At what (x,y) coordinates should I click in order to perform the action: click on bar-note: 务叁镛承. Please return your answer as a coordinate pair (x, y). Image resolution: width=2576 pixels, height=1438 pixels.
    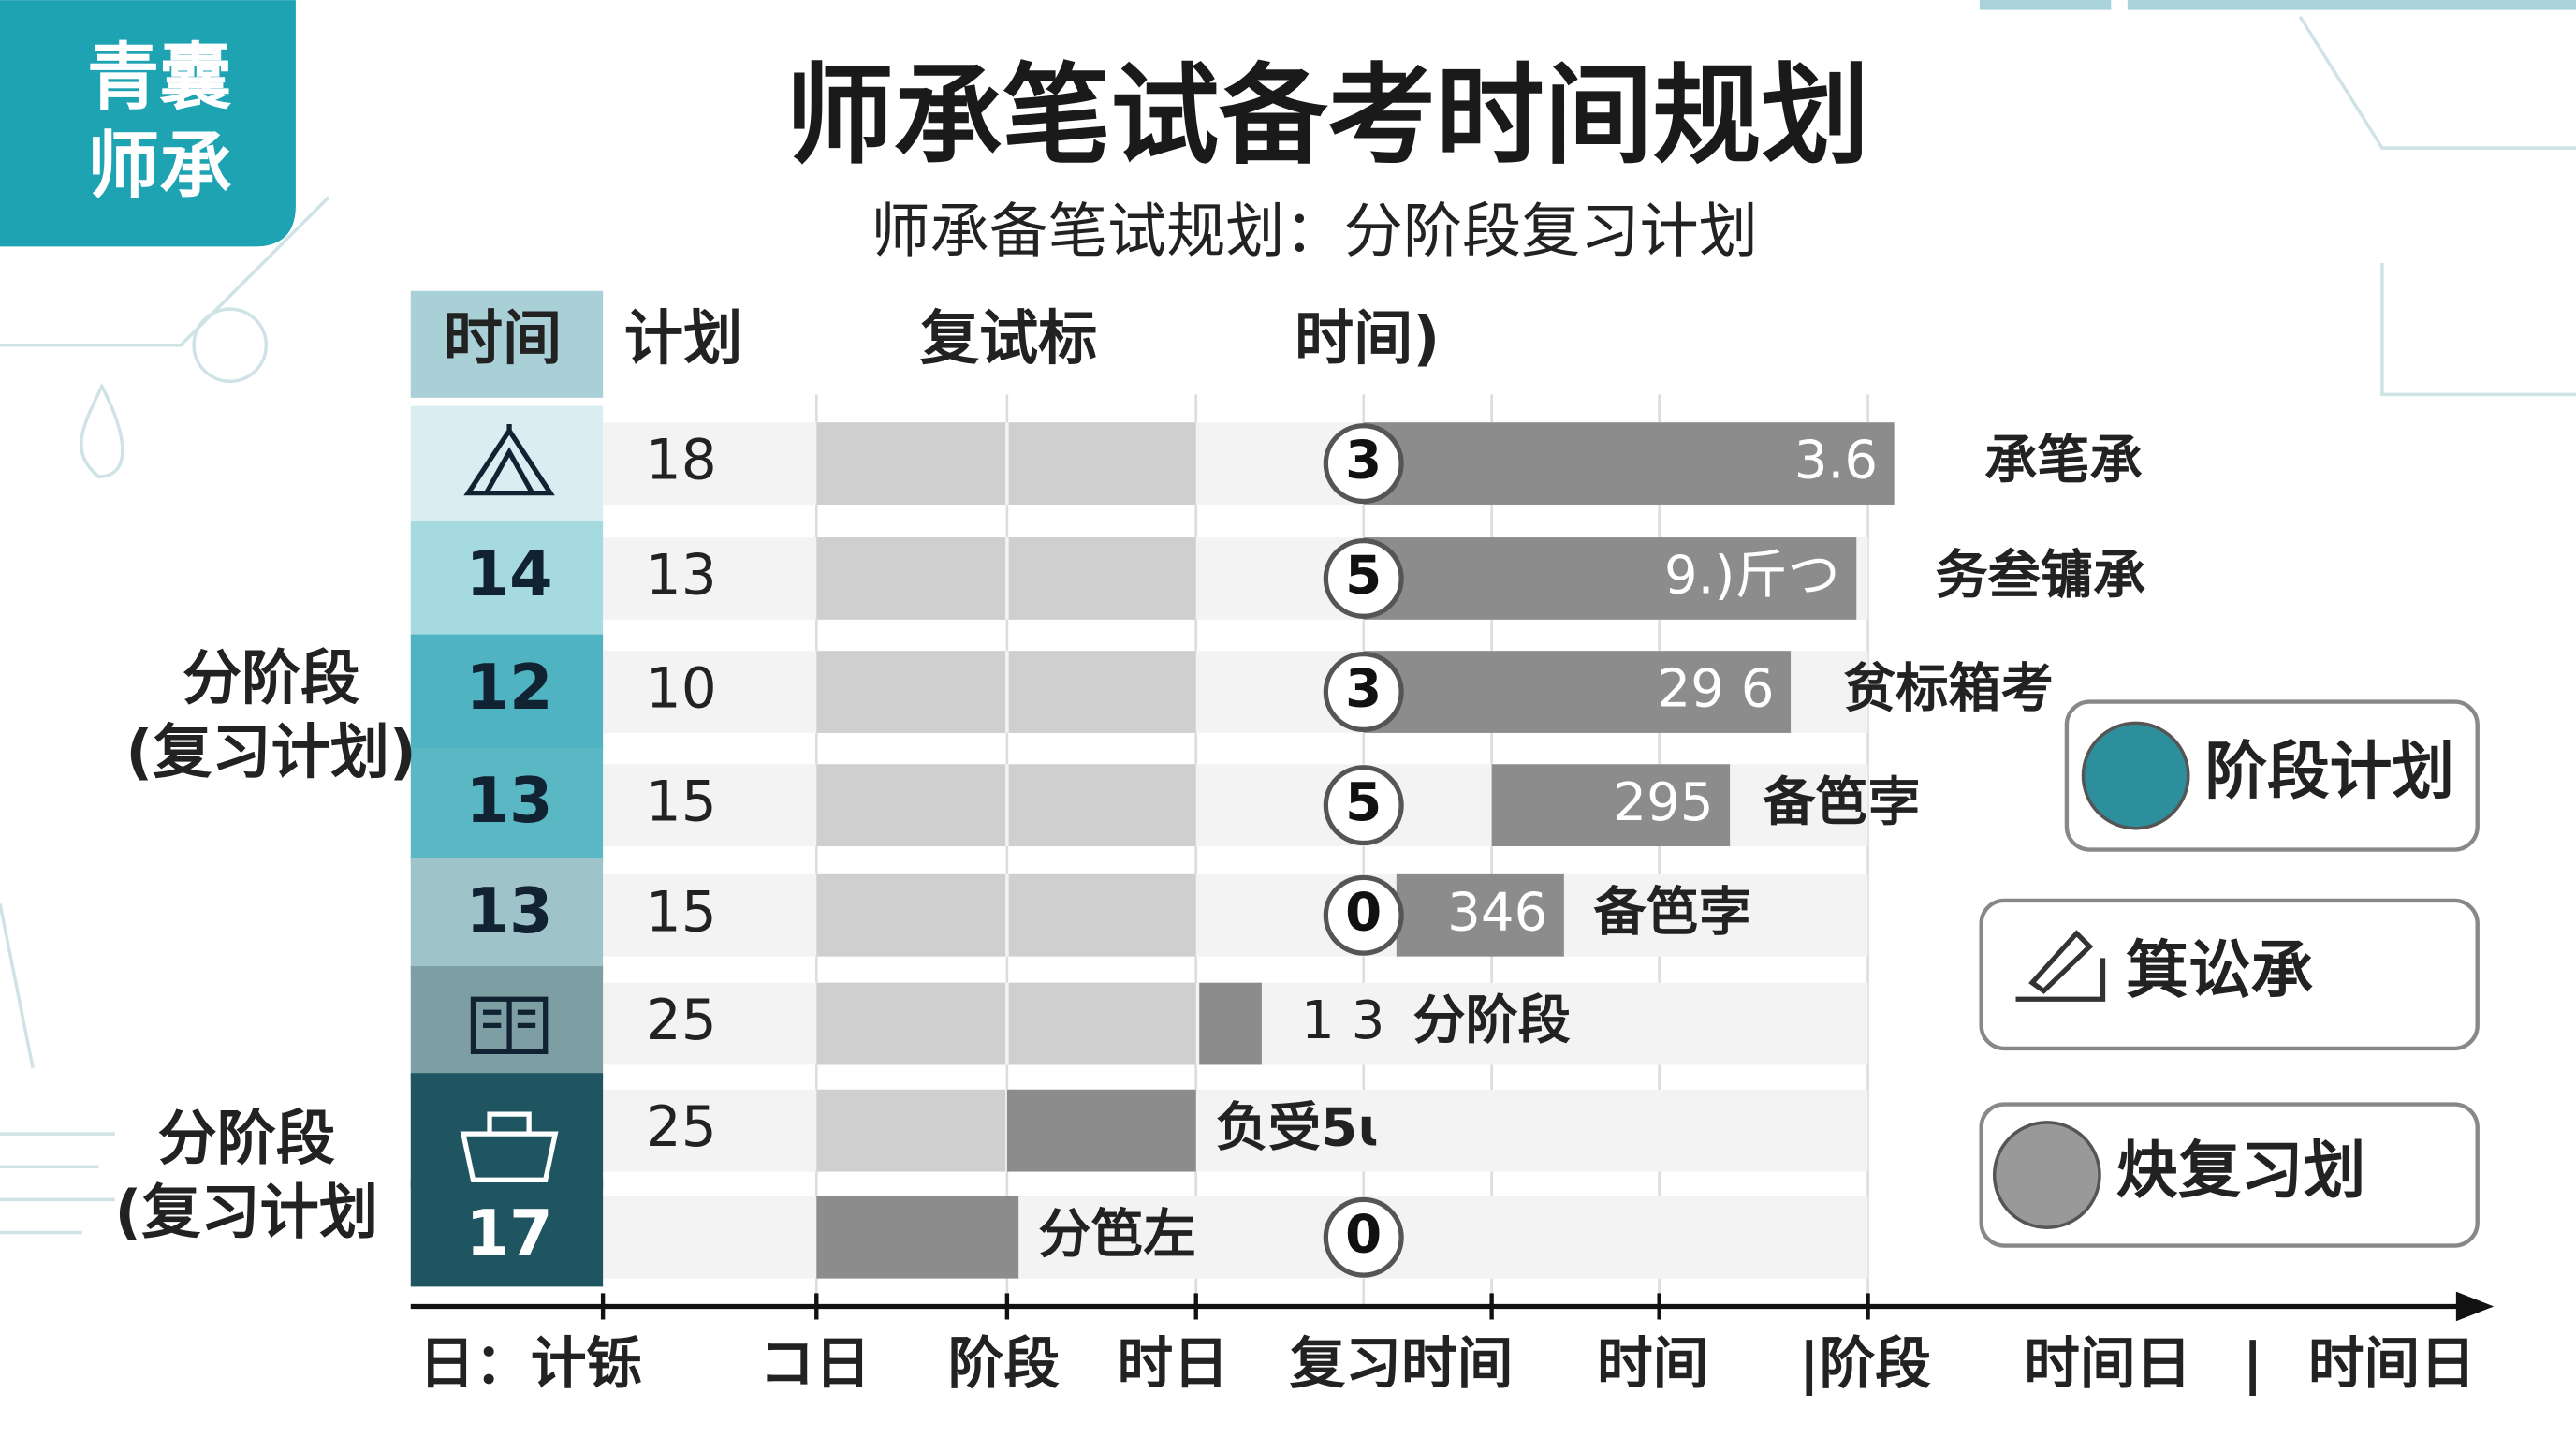
    Looking at the image, I should click on (2041, 576).